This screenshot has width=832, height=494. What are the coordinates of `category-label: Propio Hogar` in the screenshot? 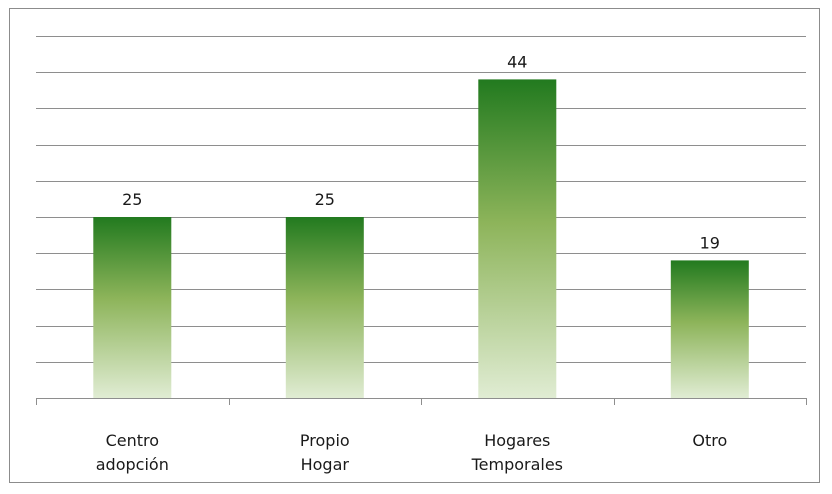 It's located at (325, 452).